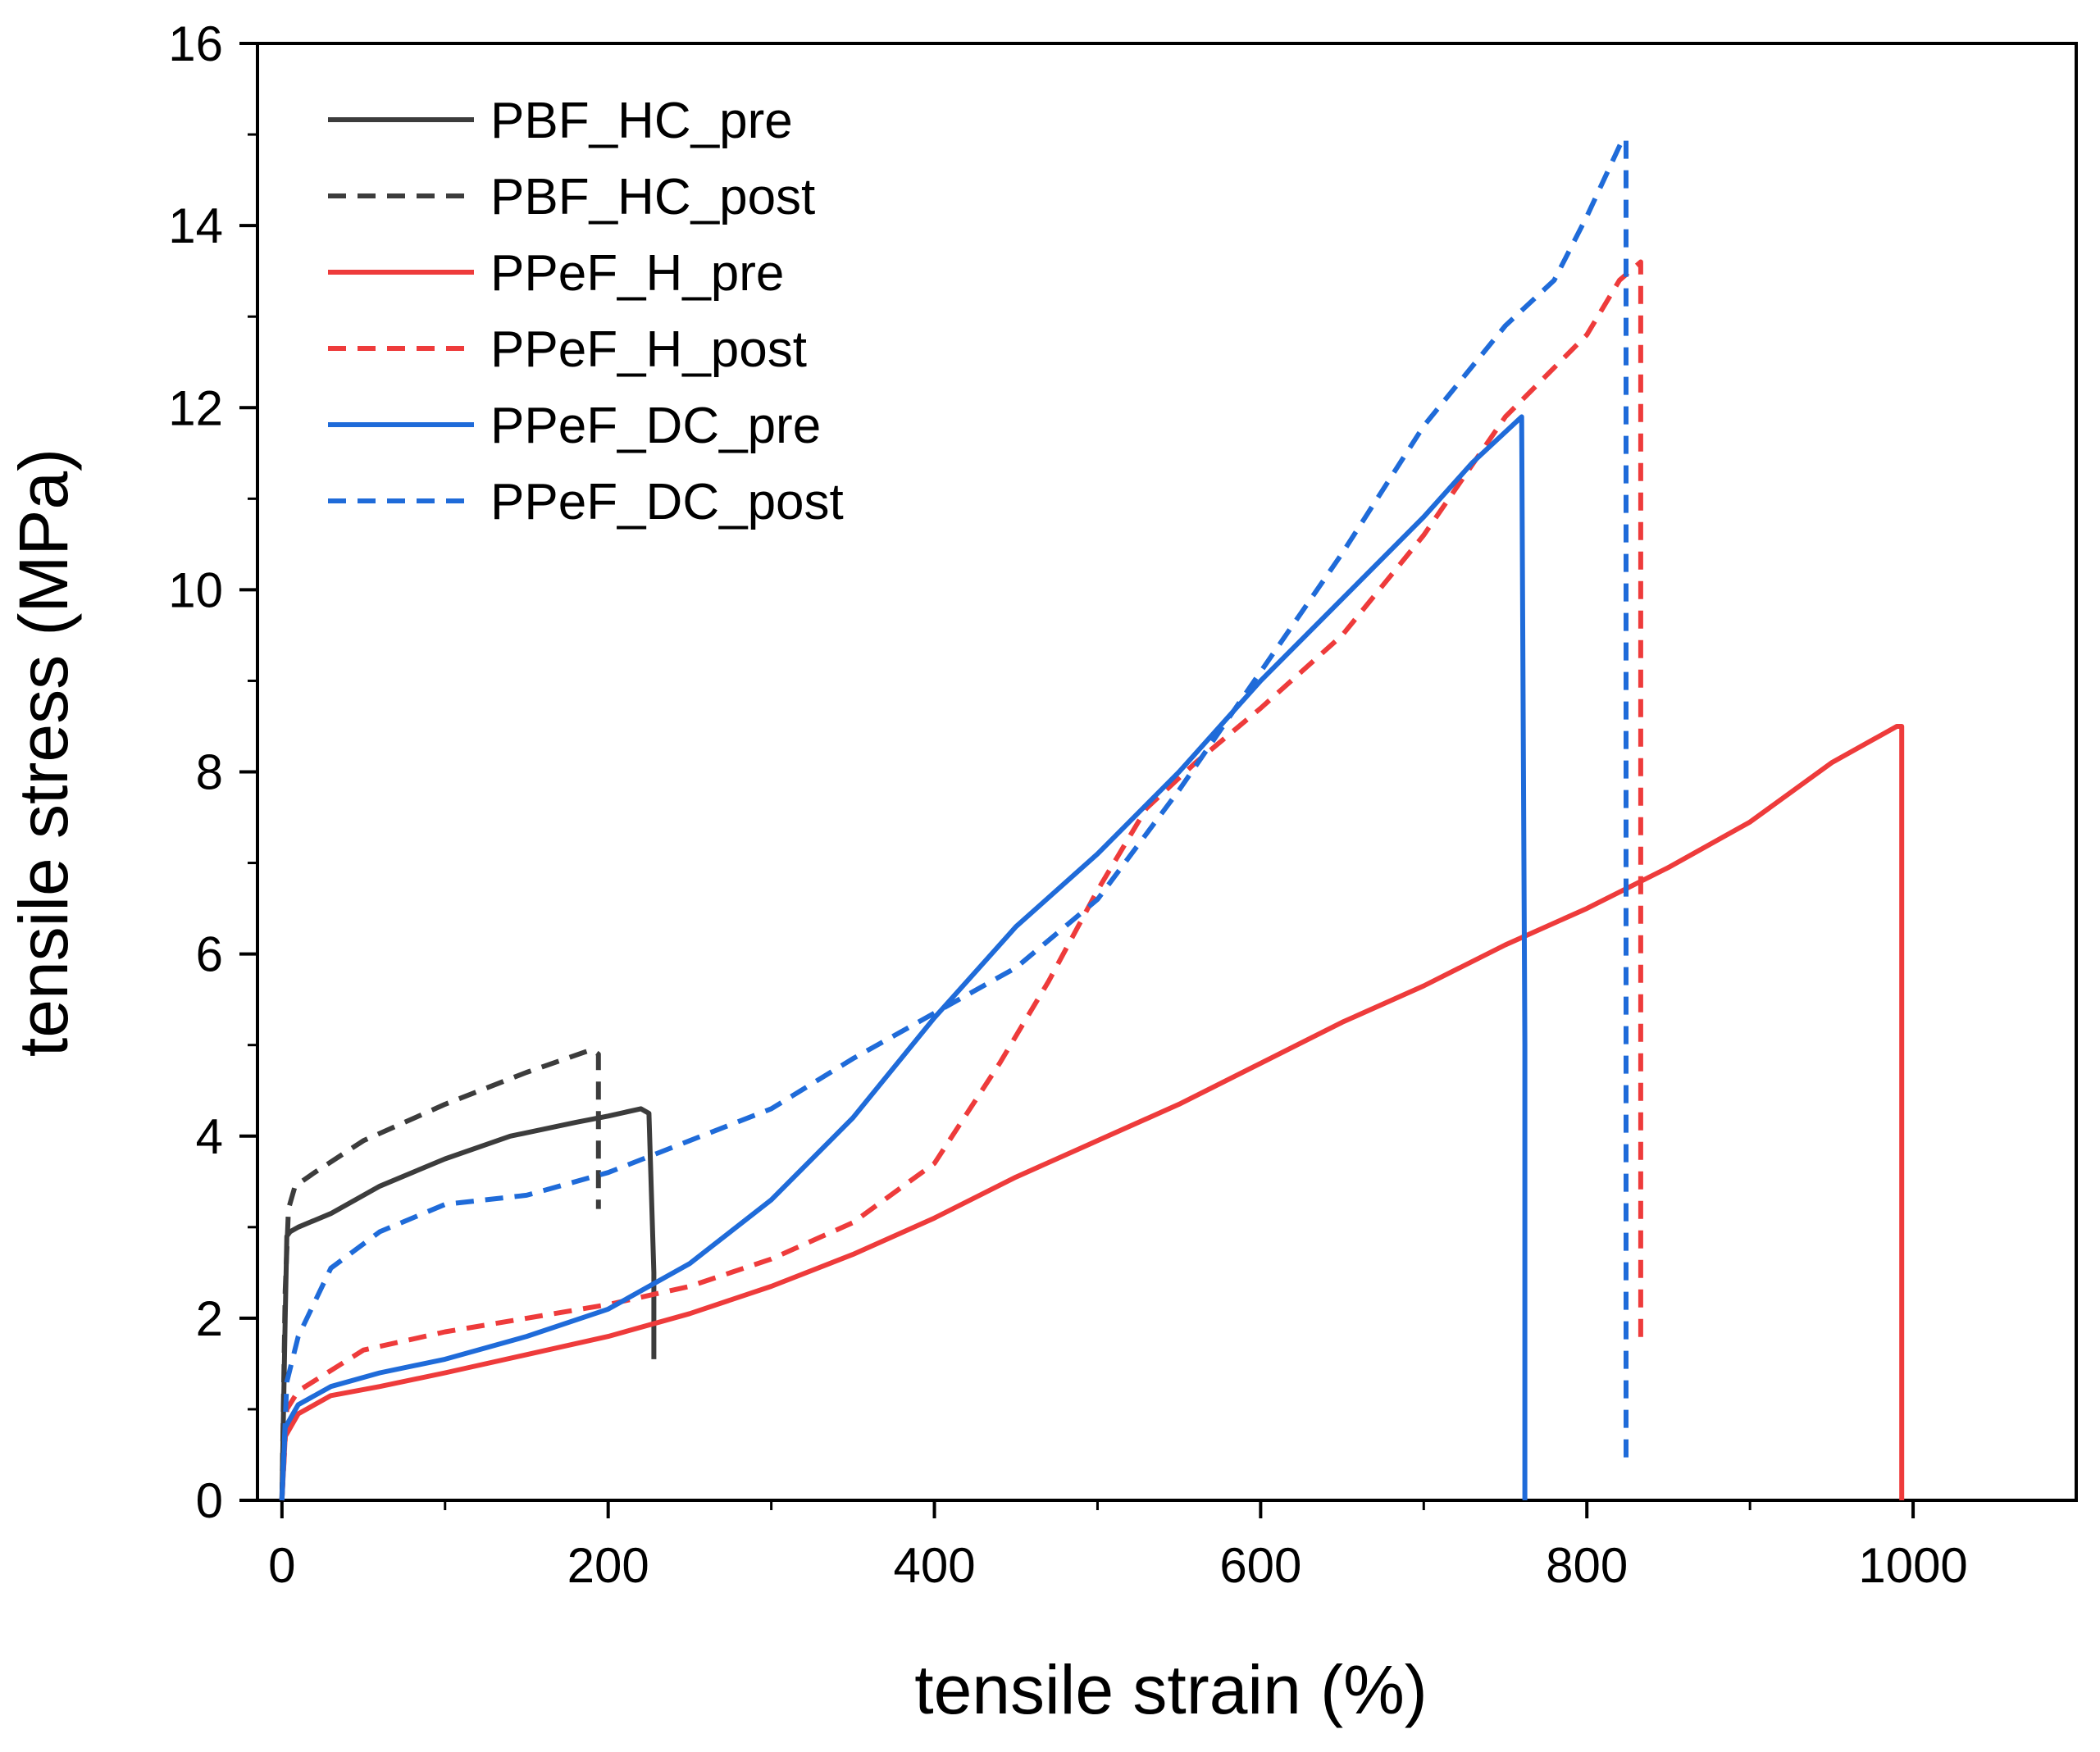 The height and width of the screenshot is (1752, 2100). What do you see at coordinates (1118, 1546) in the screenshot?
I see `x-axis-ticks: 0 200 400 600 800 1000` at bounding box center [1118, 1546].